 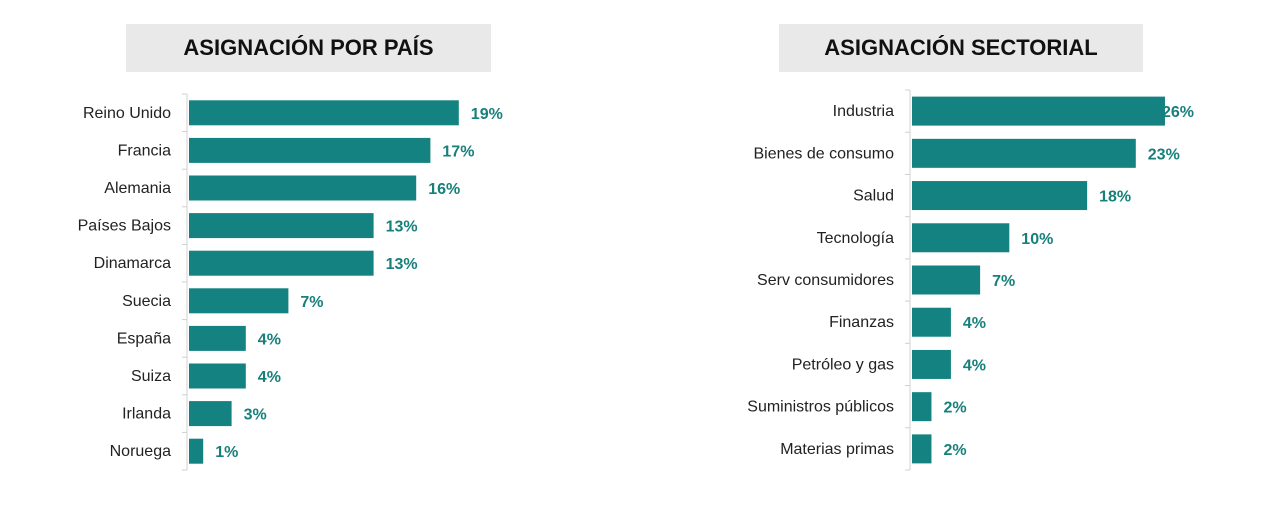 I want to click on sector-category-label: Finanzas, so click(x=861, y=322).